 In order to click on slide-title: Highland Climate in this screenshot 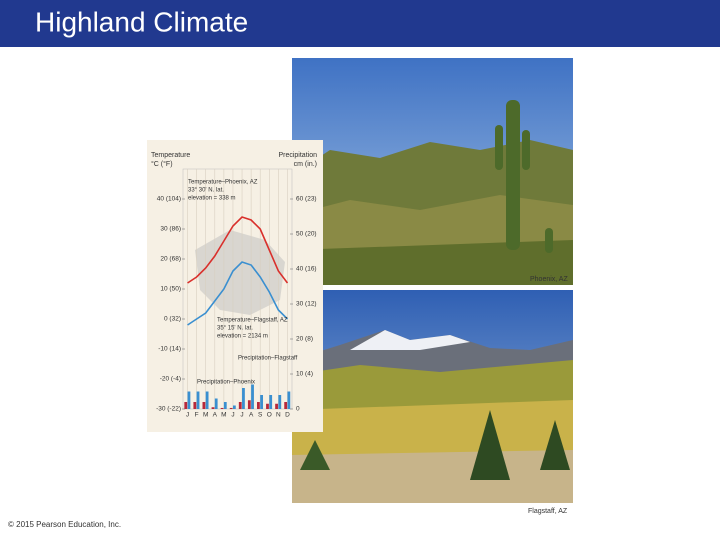, I will do `click(141, 21)`.